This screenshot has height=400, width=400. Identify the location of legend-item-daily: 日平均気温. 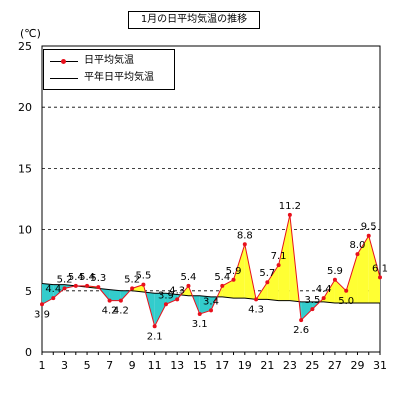
(109, 62).